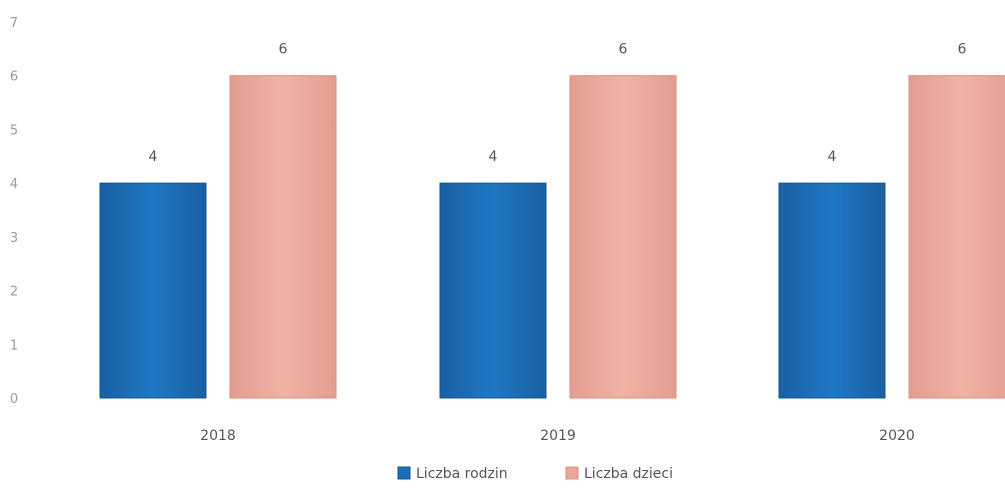 This screenshot has height=494, width=1005. What do you see at coordinates (493, 290) in the screenshot?
I see `bar-liczba-rodzin-2019` at bounding box center [493, 290].